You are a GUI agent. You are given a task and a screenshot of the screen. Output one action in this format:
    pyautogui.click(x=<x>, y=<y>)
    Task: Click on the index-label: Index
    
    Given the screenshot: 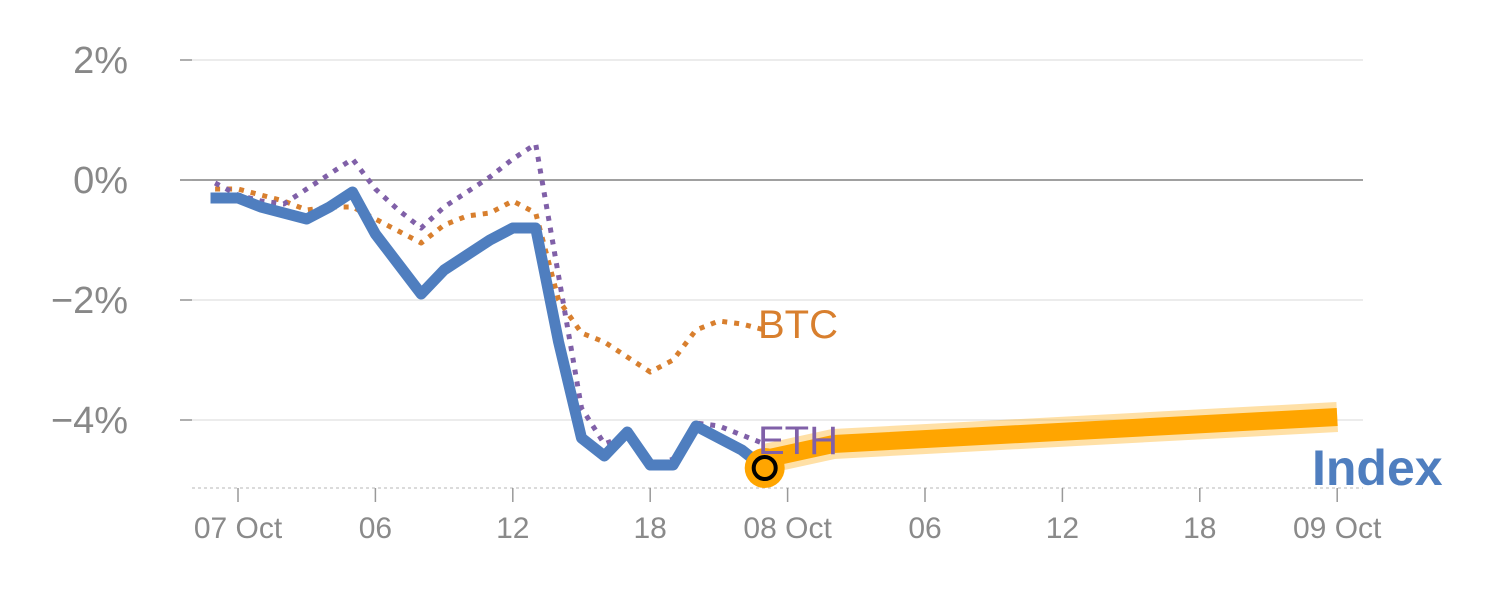 What is the action you would take?
    pyautogui.click(x=1377, y=468)
    